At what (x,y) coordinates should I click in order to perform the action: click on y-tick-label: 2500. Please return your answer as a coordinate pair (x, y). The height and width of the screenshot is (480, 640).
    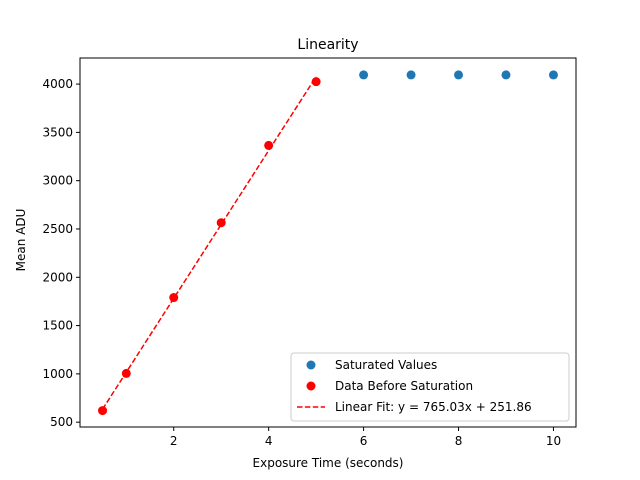
    Looking at the image, I should click on (57, 229).